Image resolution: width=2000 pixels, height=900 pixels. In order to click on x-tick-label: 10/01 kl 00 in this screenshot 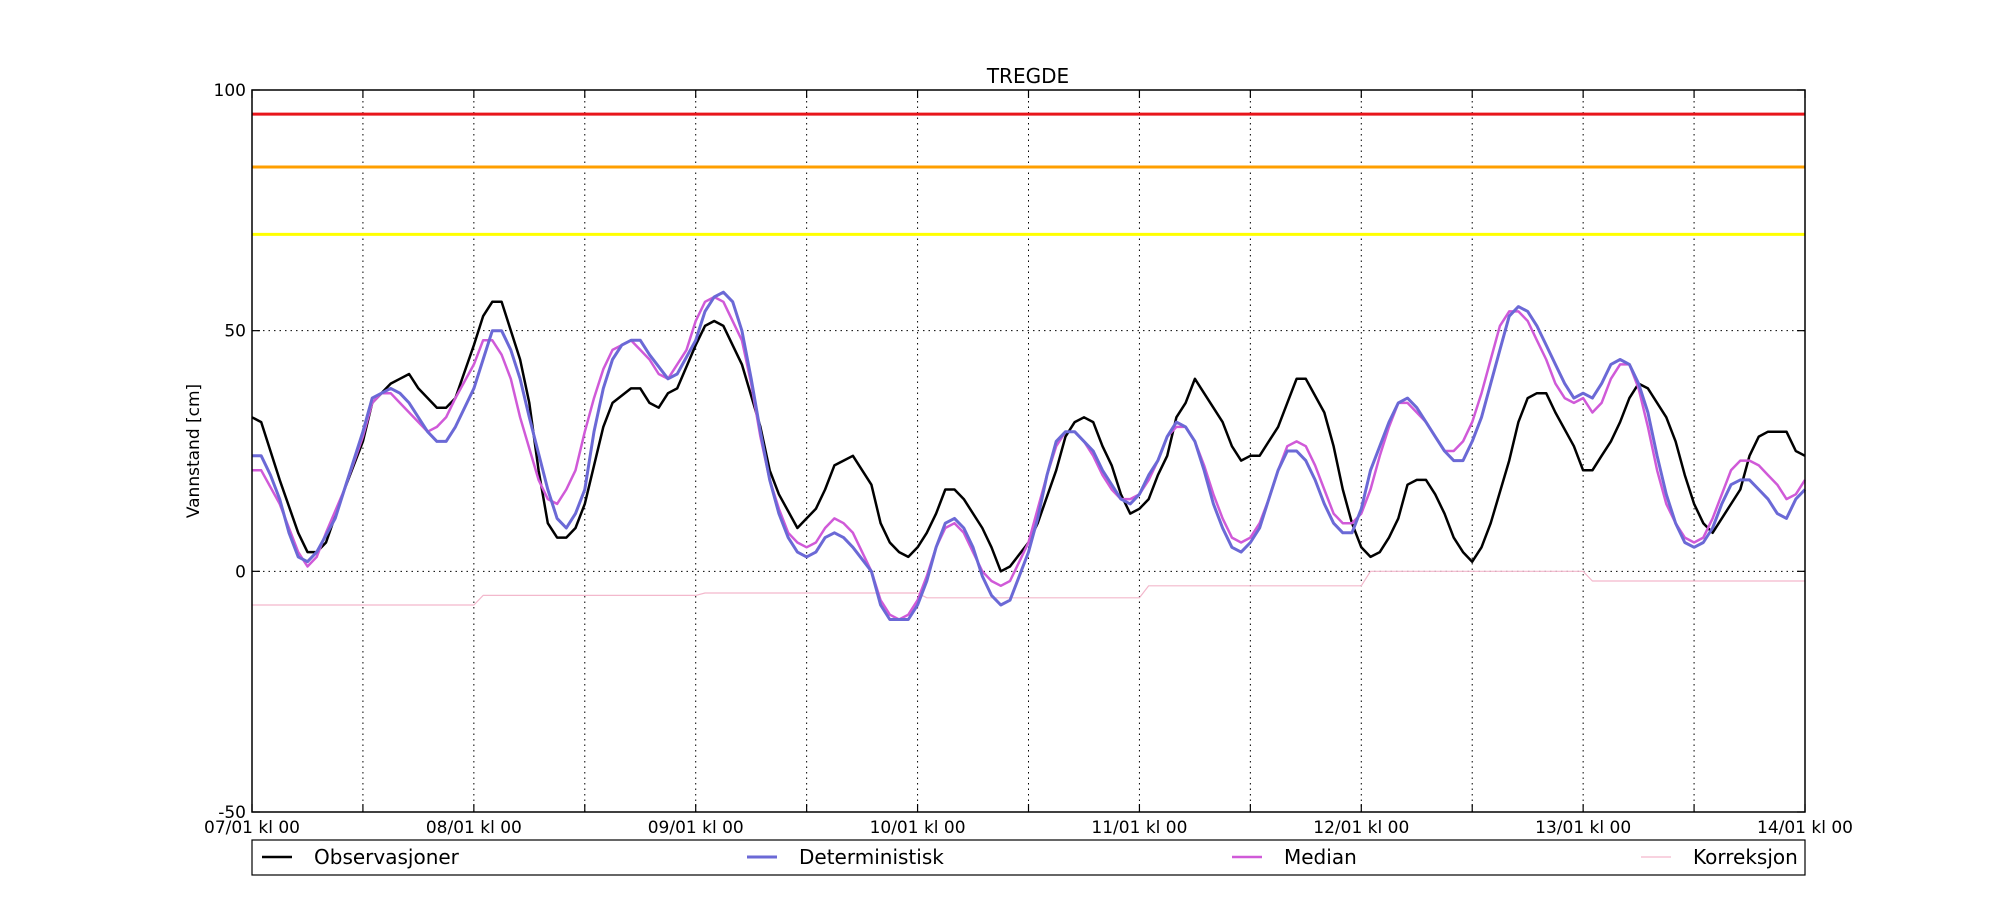, I will do `click(918, 828)`.